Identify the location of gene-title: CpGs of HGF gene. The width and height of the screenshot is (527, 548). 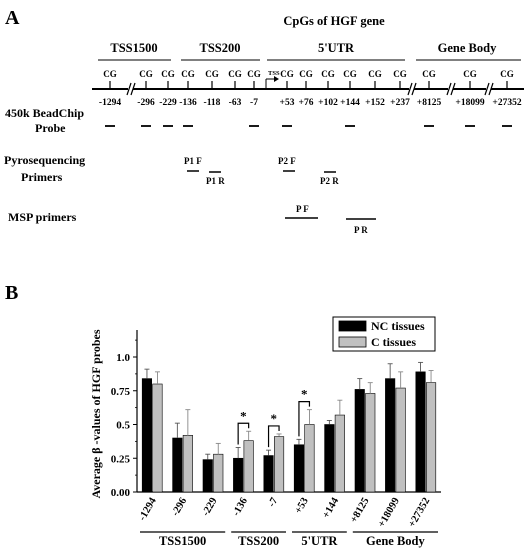
(334, 21).